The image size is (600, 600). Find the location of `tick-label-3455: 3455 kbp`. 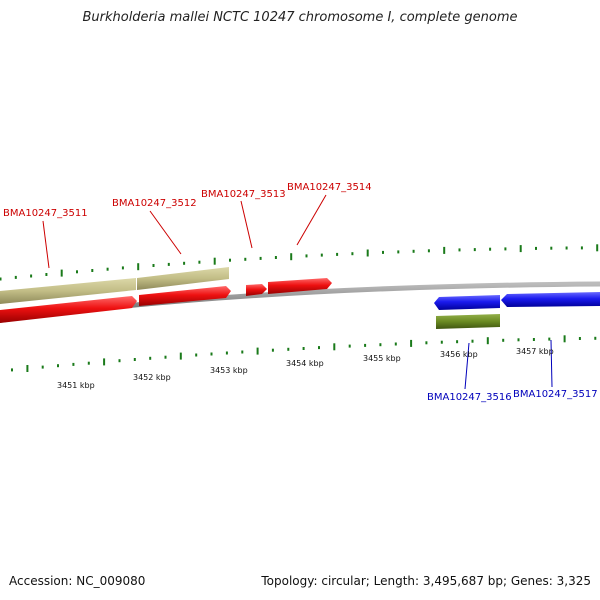

tick-label-3455: 3455 kbp is located at coordinates (382, 358).